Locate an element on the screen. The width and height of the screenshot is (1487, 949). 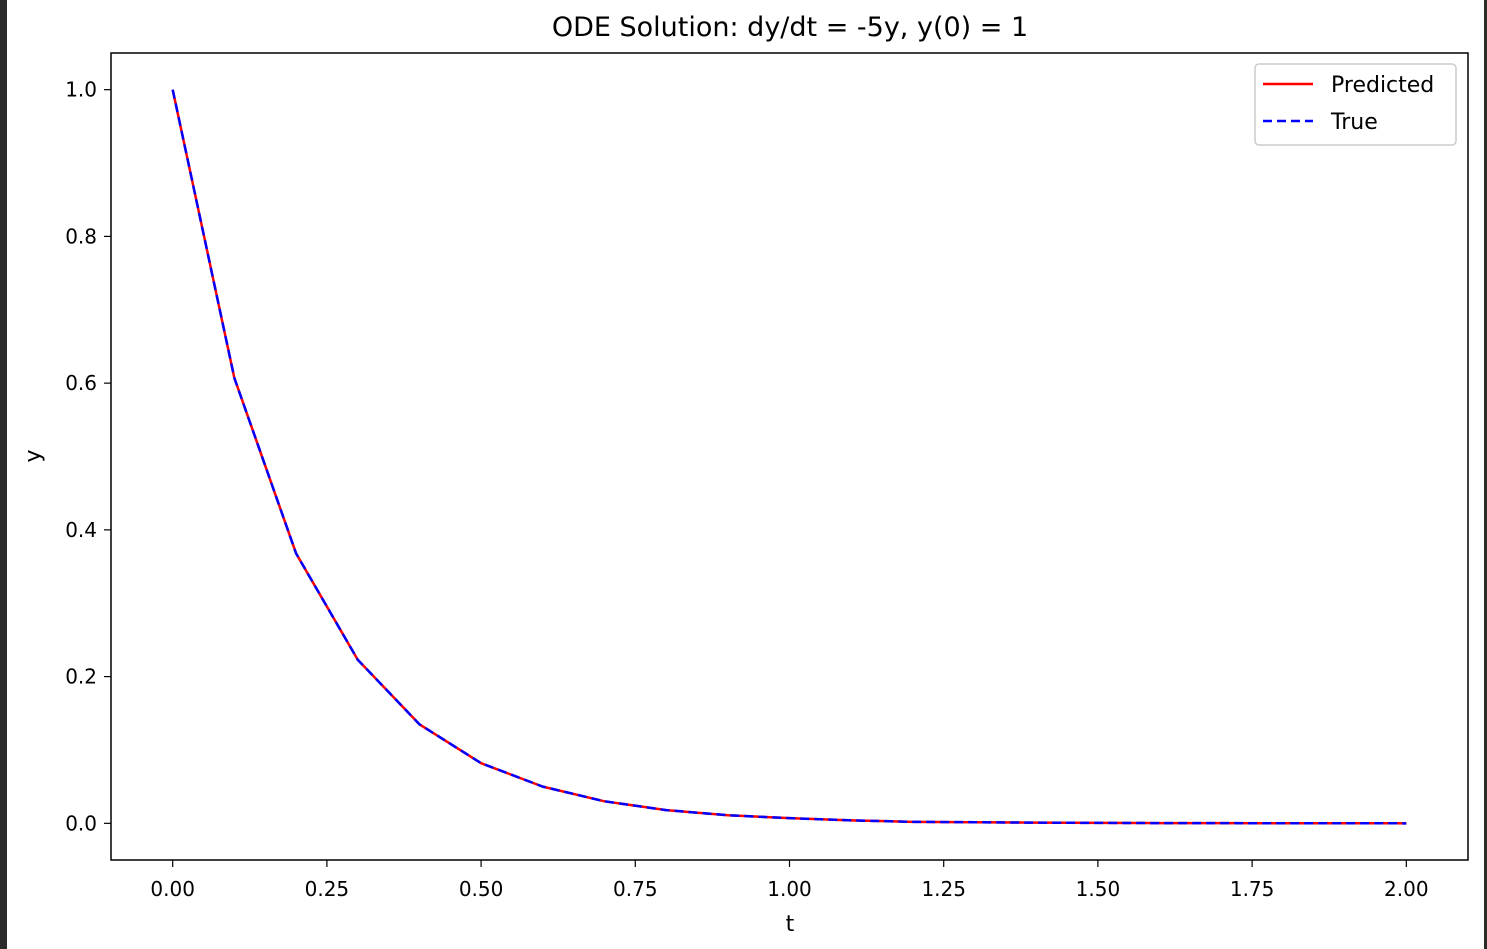
x-tick-label: 1.25 is located at coordinates (943, 889).